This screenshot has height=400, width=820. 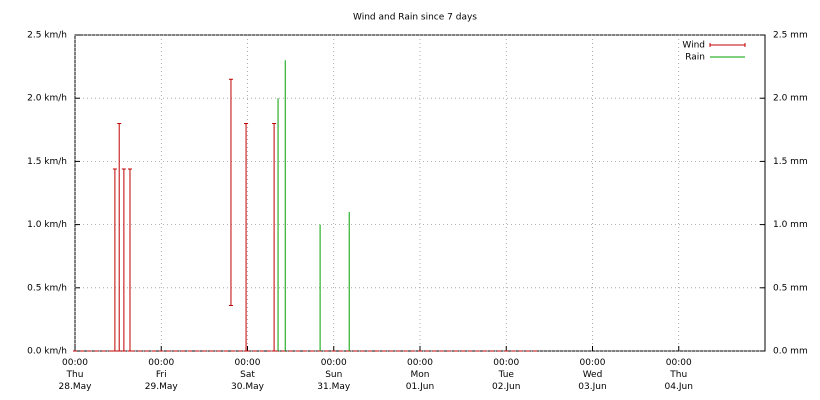 I want to click on y2-tick-label: 1.5 mm, so click(x=790, y=162).